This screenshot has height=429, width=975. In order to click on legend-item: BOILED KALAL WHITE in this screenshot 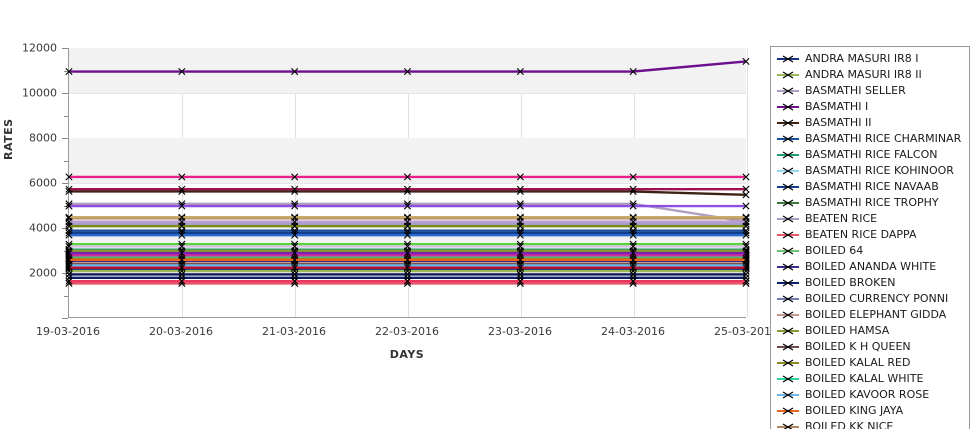, I will do `click(870, 379)`.